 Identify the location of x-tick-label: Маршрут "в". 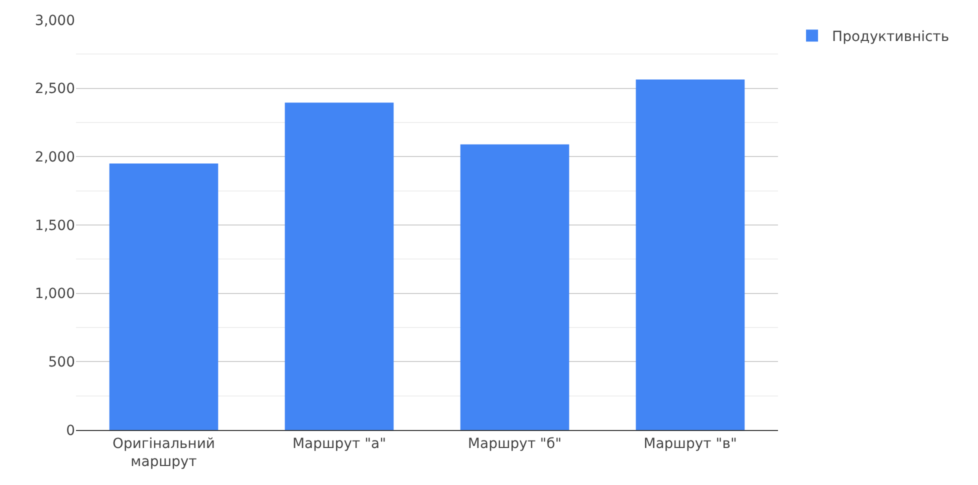
(690, 444).